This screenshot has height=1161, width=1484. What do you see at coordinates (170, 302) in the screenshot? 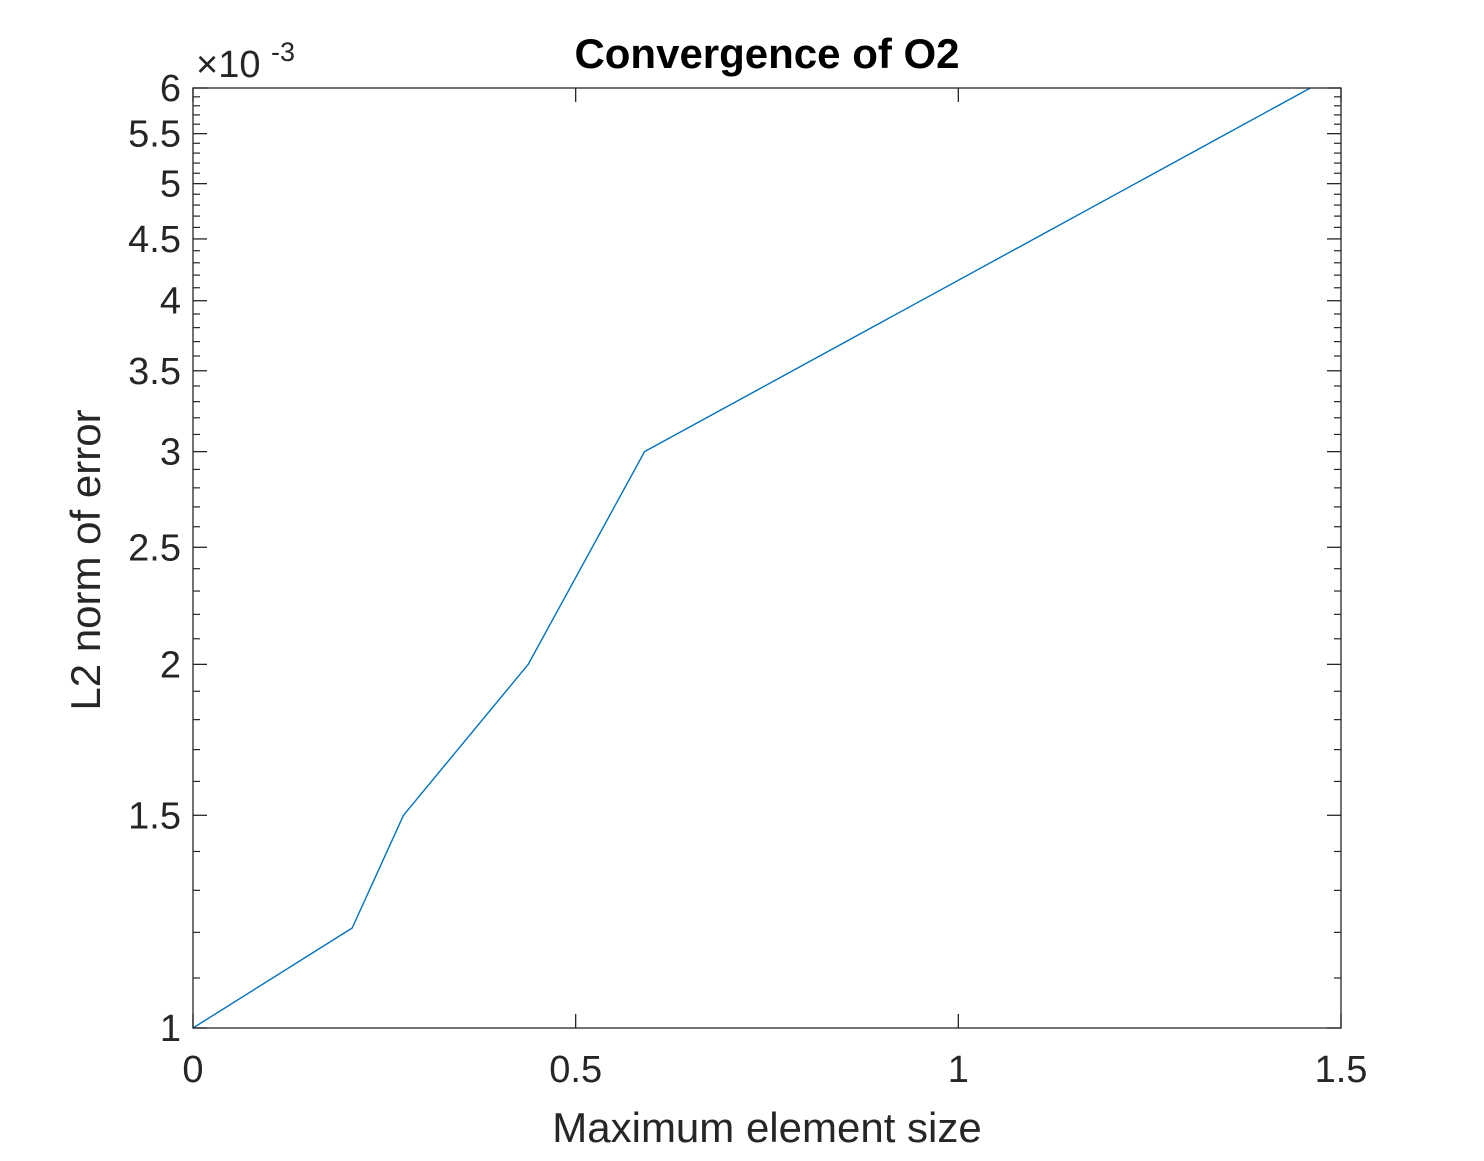
I see `y-tick-label: 4` at bounding box center [170, 302].